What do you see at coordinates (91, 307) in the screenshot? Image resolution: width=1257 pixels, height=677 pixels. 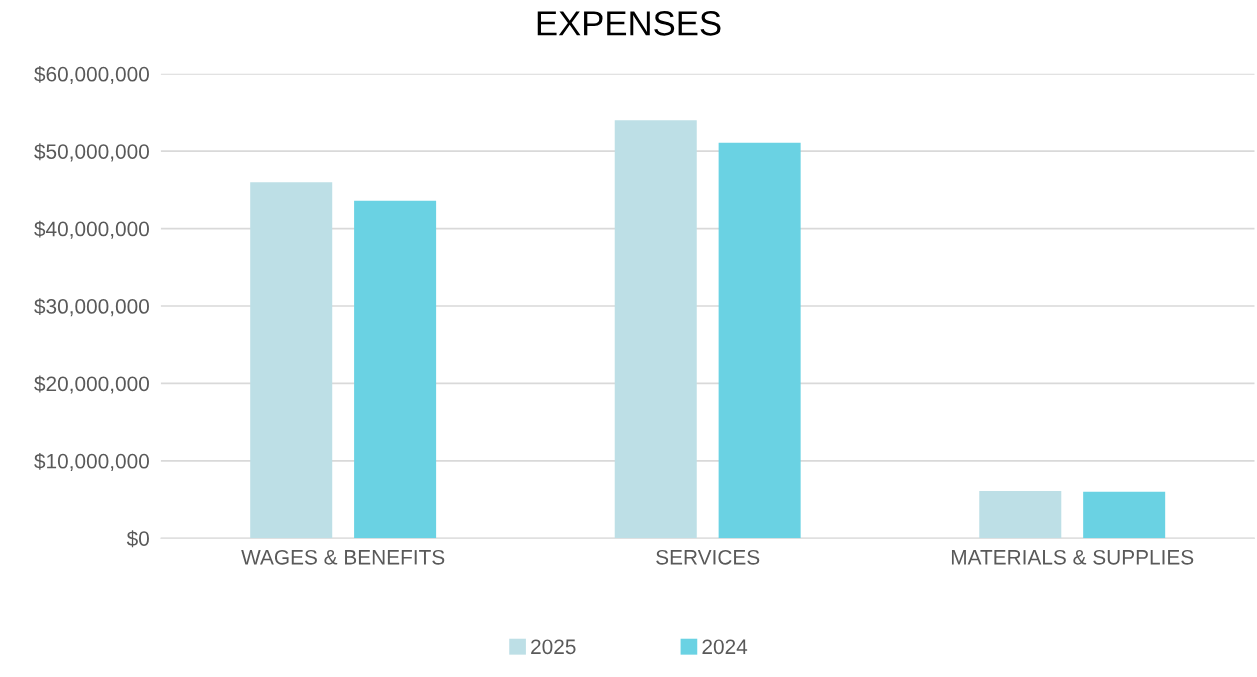 I see `y-tick-label: $30,000,000` at bounding box center [91, 307].